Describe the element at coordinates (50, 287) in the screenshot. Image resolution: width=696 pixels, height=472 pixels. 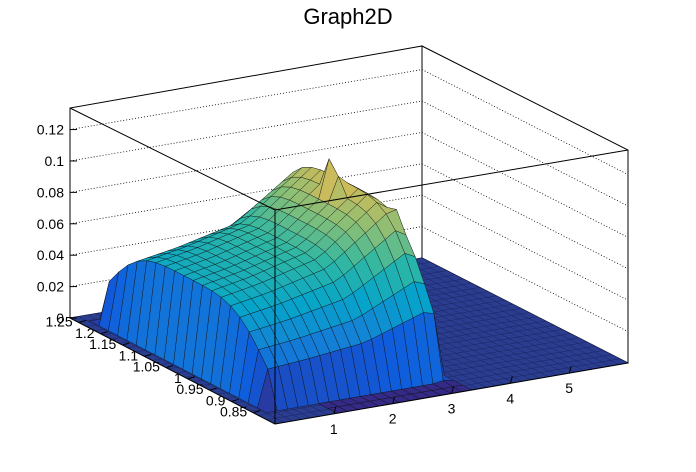
I see `z-tick-label: 0.02` at that location.